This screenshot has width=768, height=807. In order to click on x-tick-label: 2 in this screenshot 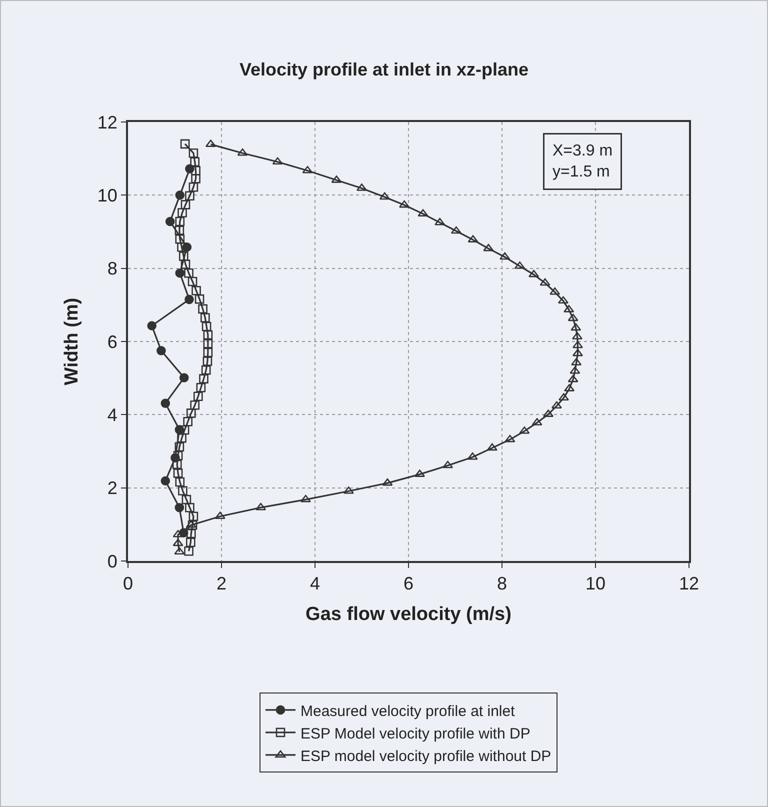, I will do `click(221, 584)`.